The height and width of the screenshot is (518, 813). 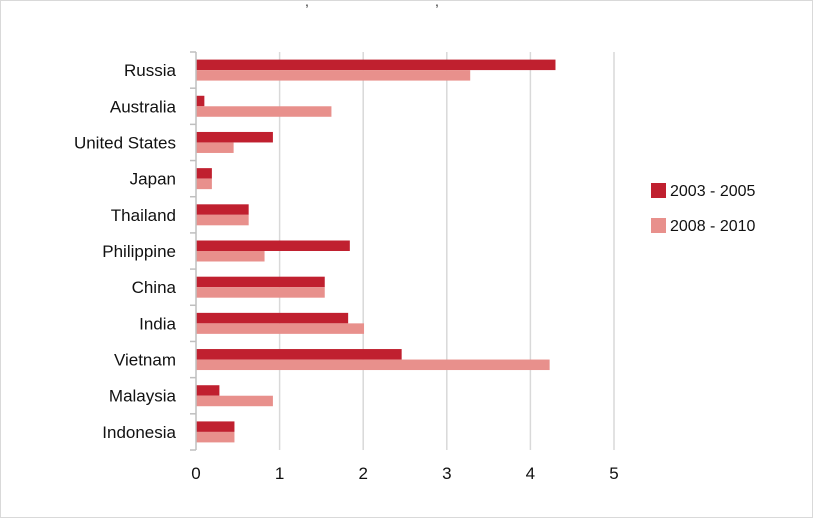 What do you see at coordinates (143, 106) in the screenshot?
I see `category-label: Australia` at bounding box center [143, 106].